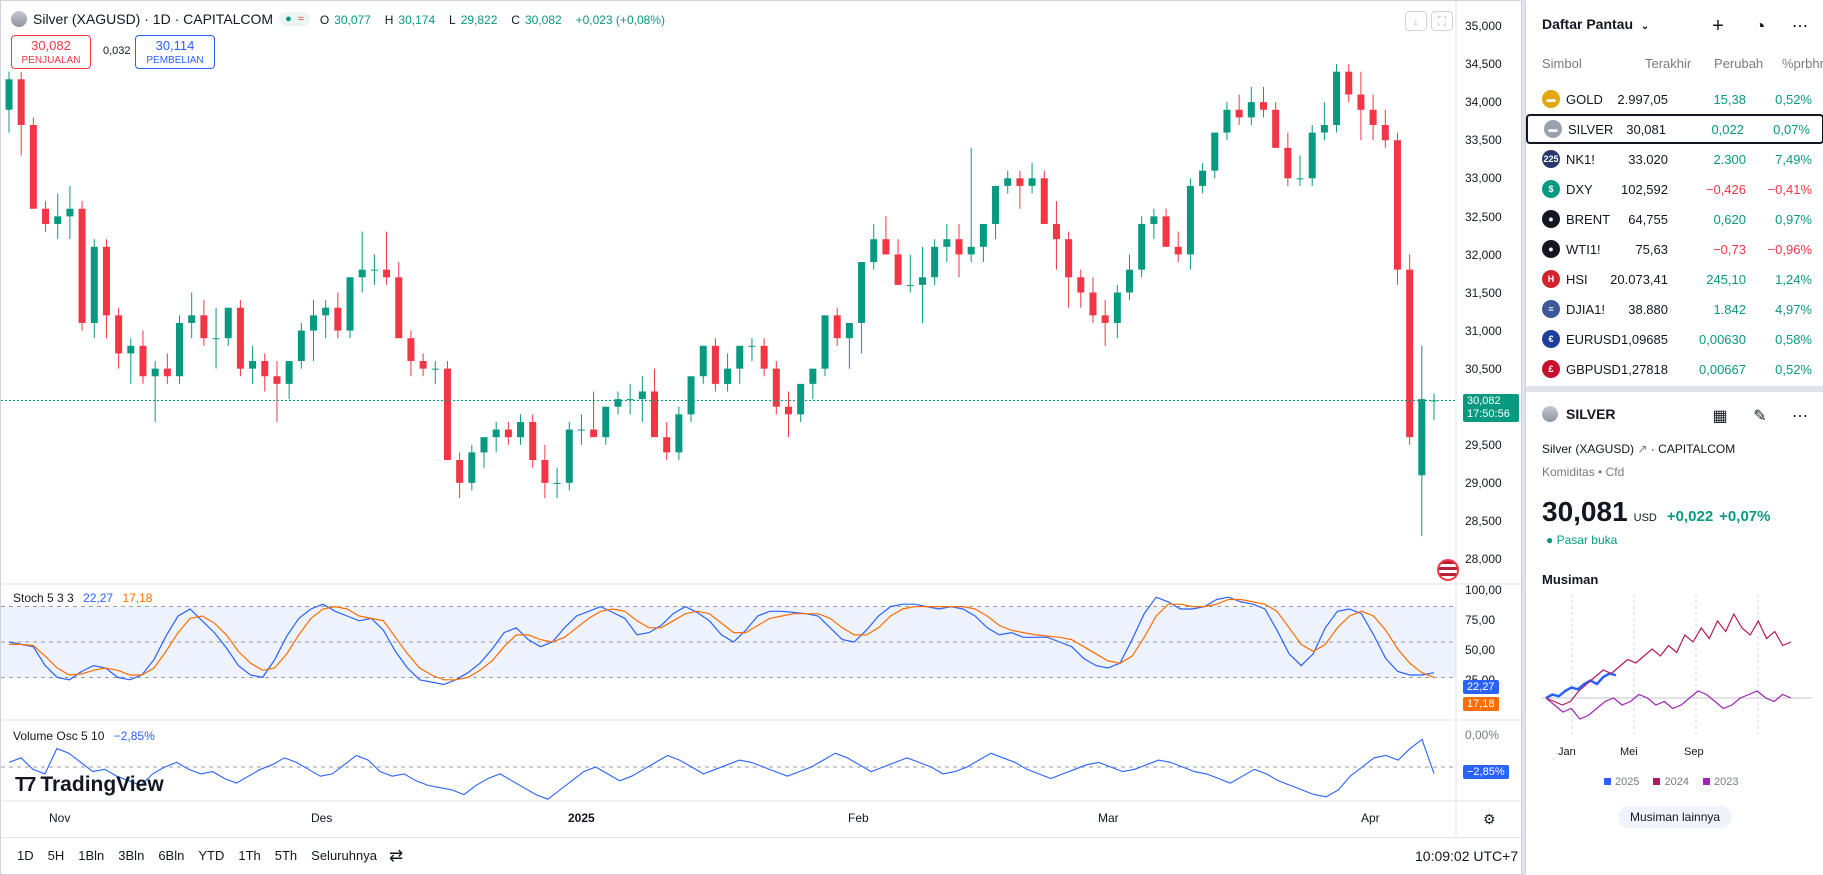  What do you see at coordinates (1720, 782) in the screenshot?
I see `seasonal-legend-item: 2023` at bounding box center [1720, 782].